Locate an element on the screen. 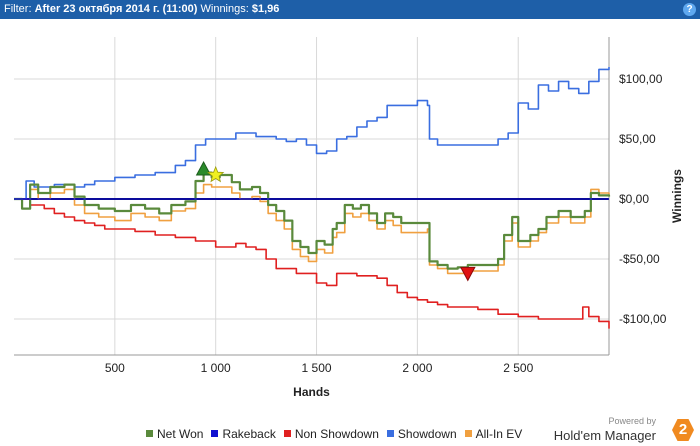  winnings-value: $1,96 is located at coordinates (265, 9).